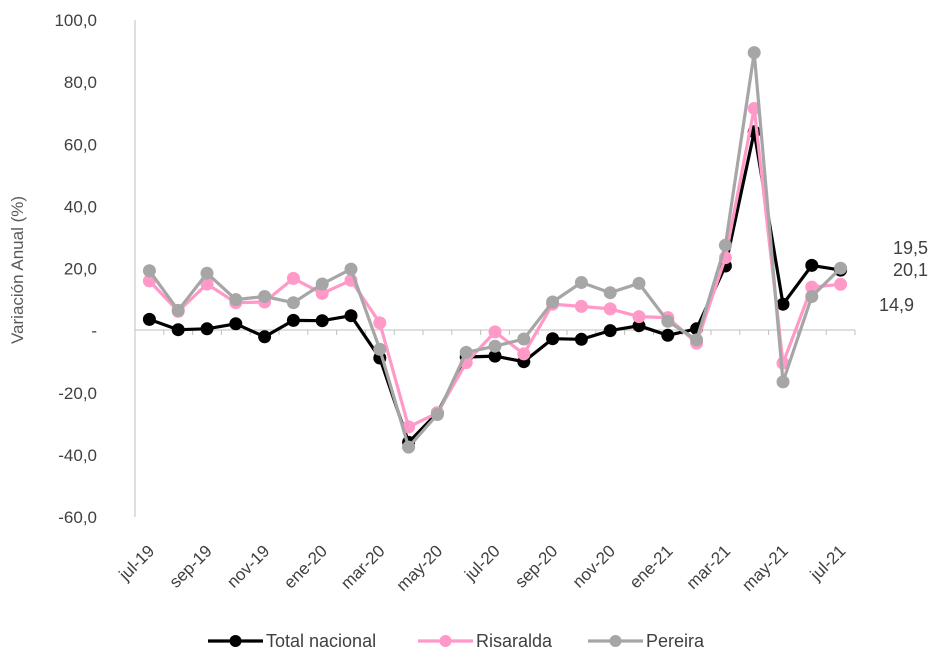 The width and height of the screenshot is (932, 654). Describe the element at coordinates (420, 568) in the screenshot. I see `x-tick-label: may-20` at that location.